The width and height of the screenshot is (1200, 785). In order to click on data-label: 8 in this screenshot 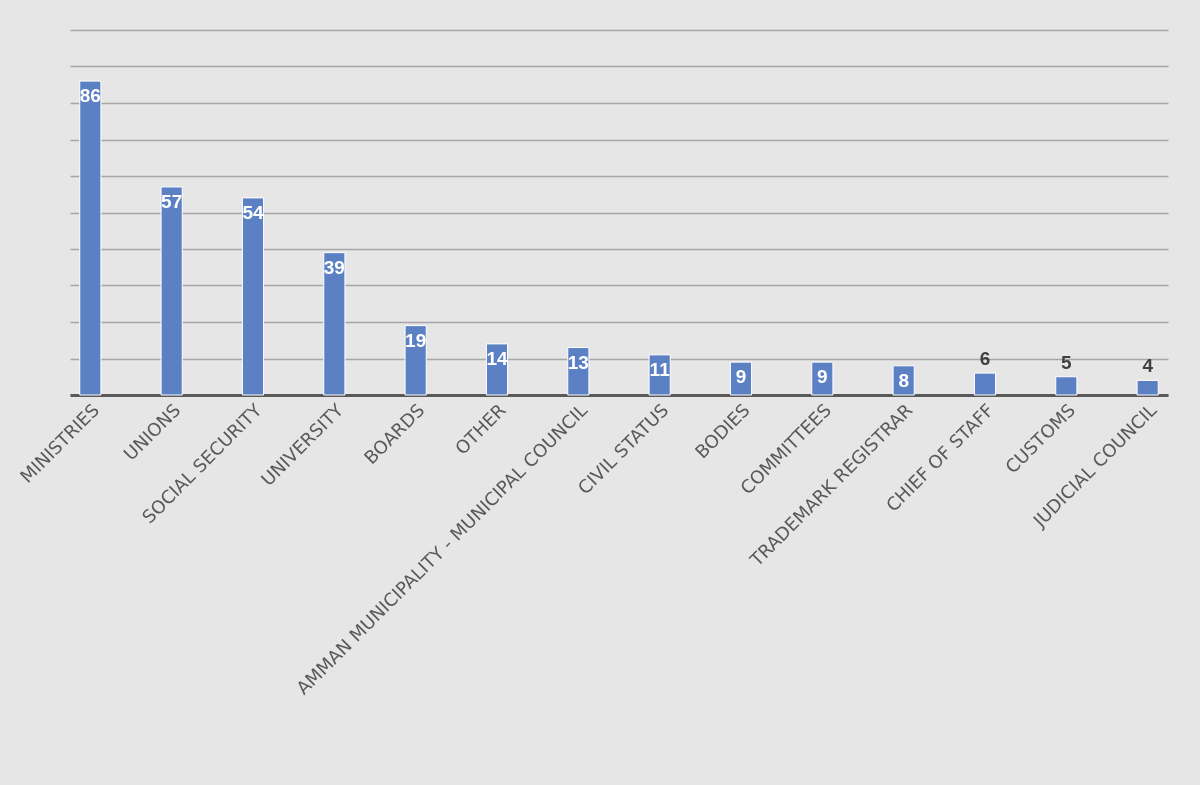, I will do `click(903, 380)`.